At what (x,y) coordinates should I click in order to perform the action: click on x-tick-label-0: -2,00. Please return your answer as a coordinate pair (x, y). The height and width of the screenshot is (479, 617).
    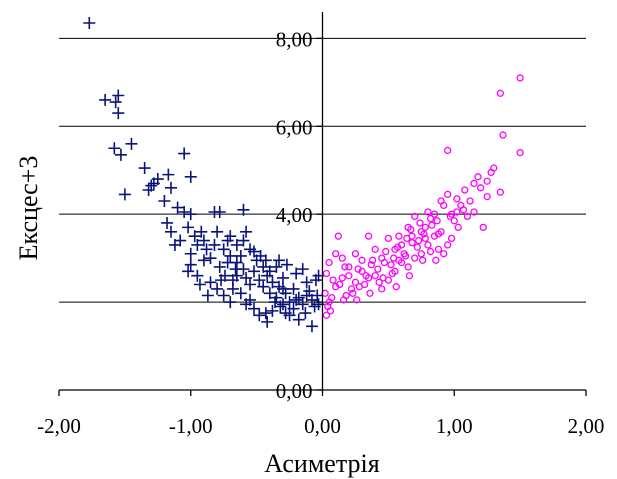
    Looking at the image, I should click on (59, 426).